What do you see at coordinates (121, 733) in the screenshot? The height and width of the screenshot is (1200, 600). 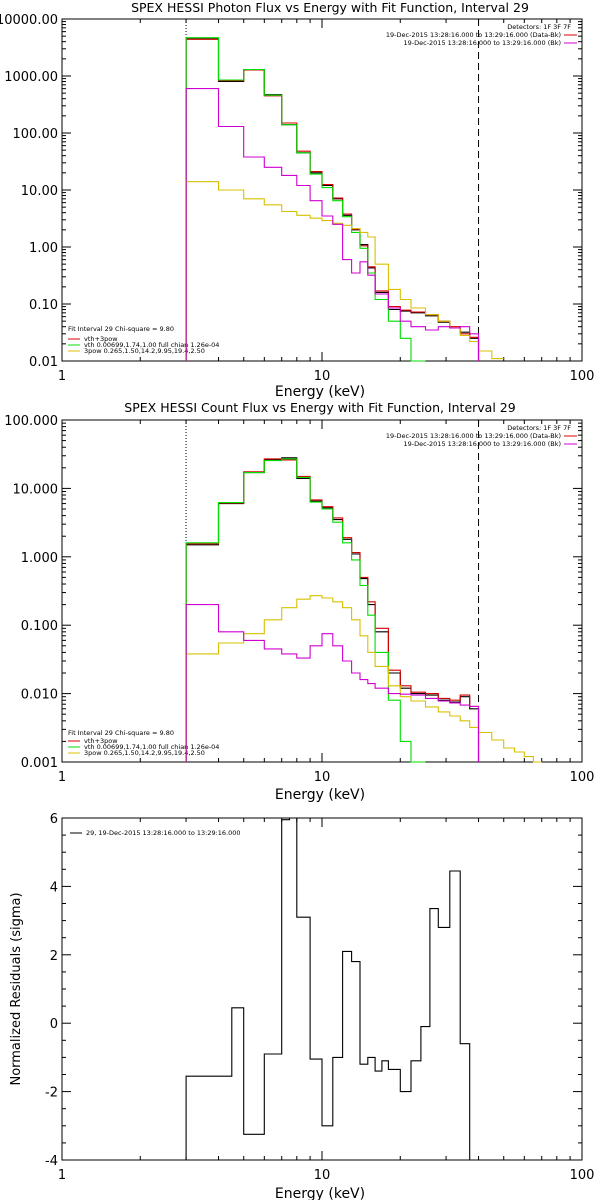 I see `count-flux-fit-interval-label: Fit Interval 29 Chi-square = 9.80` at bounding box center [121, 733].